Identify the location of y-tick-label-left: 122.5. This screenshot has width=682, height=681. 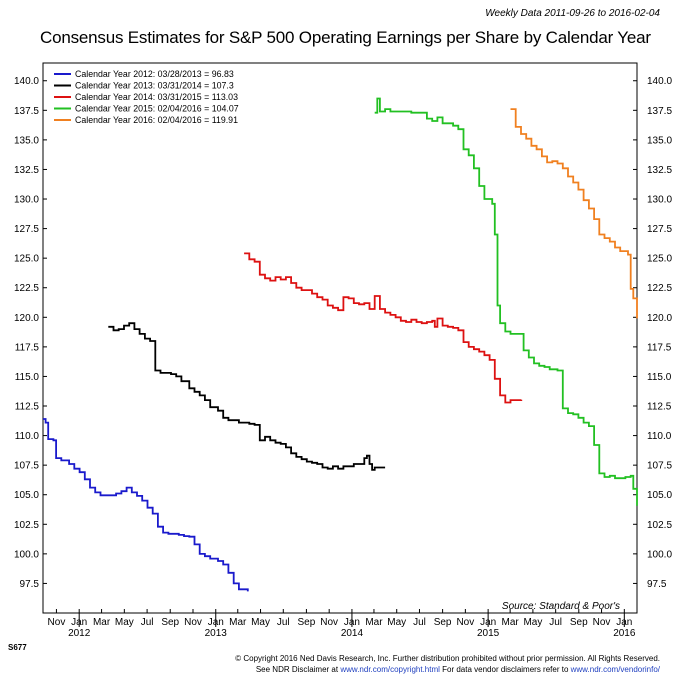
(26, 288).